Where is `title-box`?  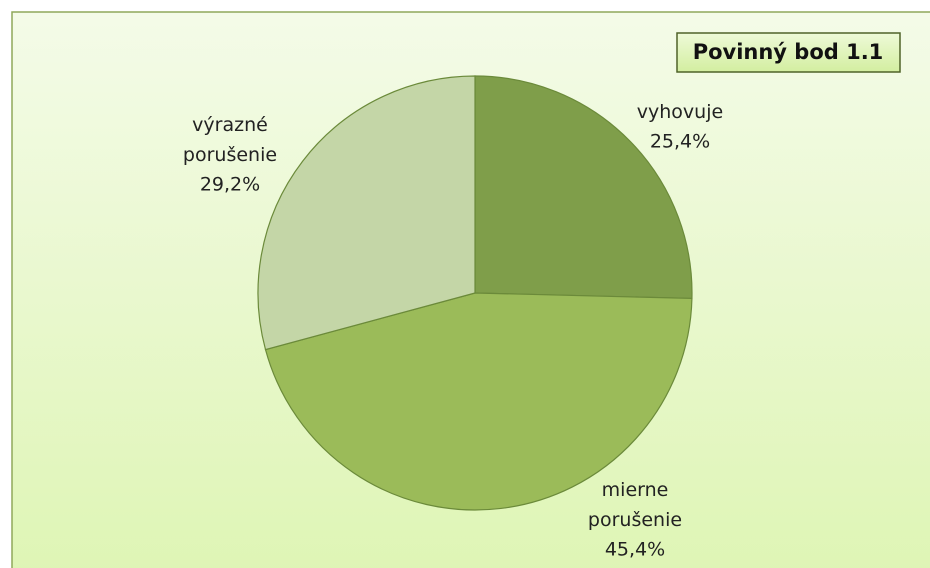 title-box is located at coordinates (788, 52).